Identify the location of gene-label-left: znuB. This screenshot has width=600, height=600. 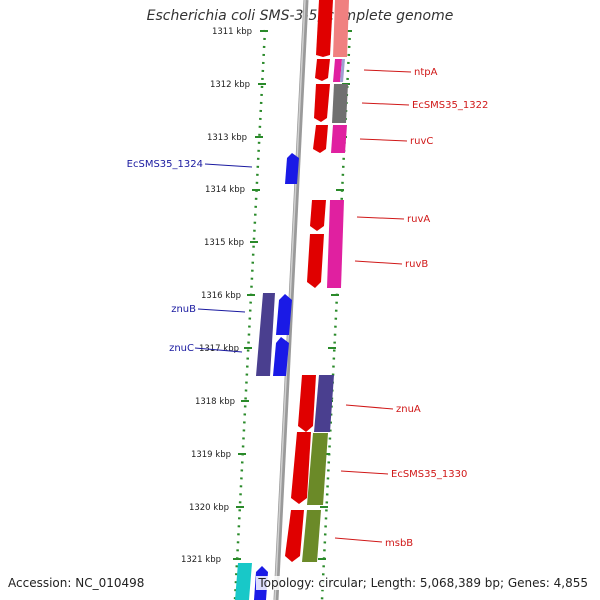
(183, 309).